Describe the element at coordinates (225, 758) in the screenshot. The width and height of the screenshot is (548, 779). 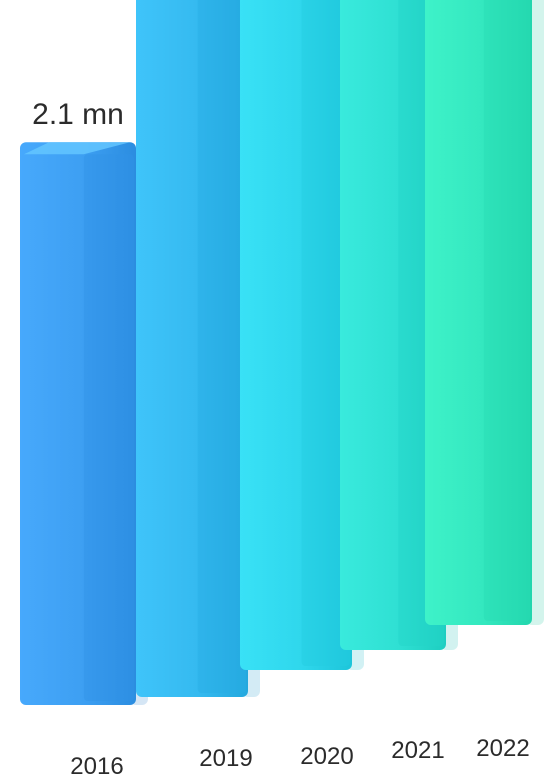
I see `category-label-2019: 2019` at that location.